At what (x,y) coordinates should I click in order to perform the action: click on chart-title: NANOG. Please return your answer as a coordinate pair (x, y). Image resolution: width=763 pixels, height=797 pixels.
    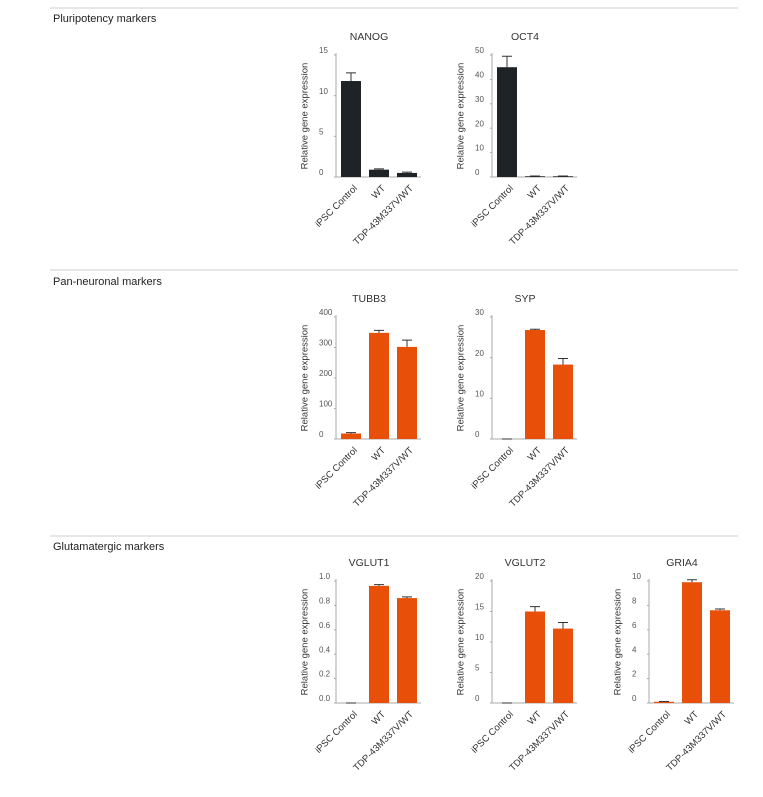
    Looking at the image, I should click on (369, 37).